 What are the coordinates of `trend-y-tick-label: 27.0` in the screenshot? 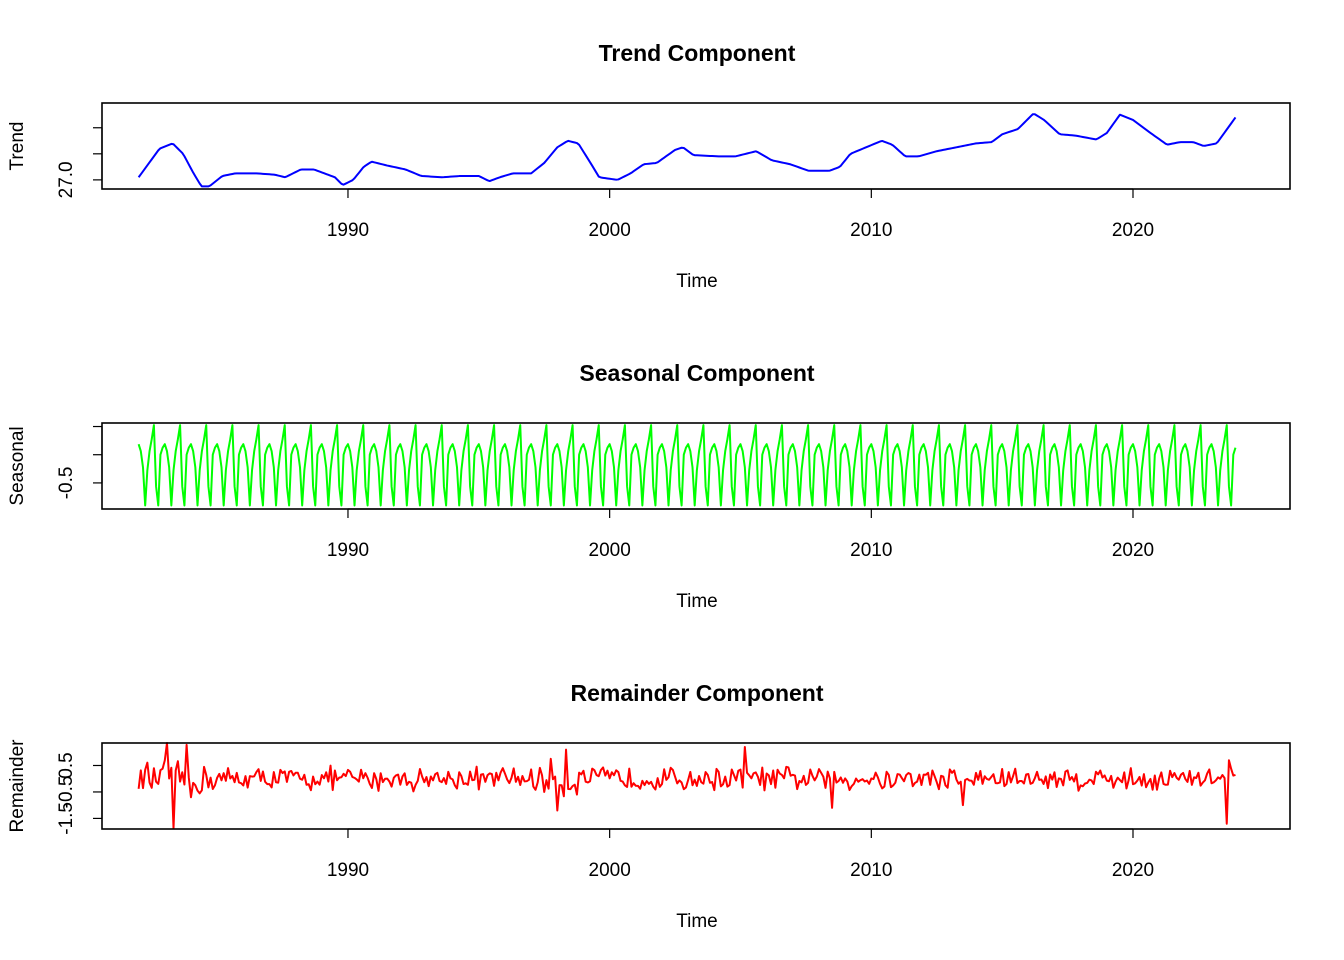 It's located at (66, 179).